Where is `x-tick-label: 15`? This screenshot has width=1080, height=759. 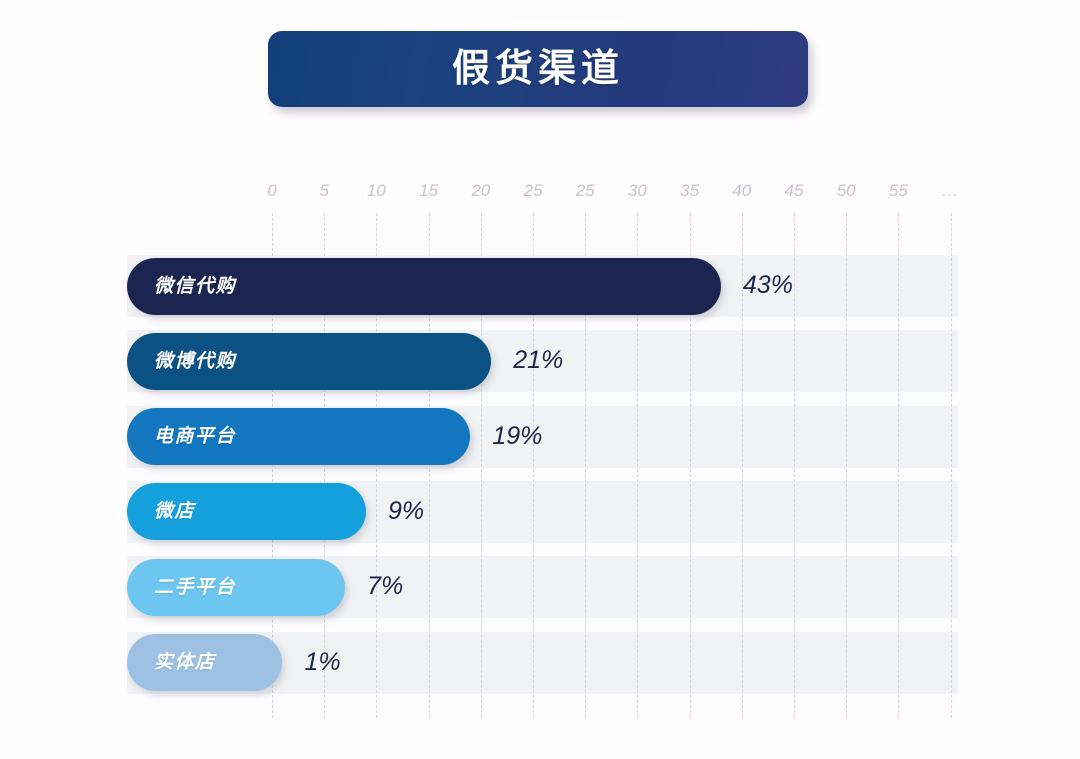
x-tick-label: 15 is located at coordinates (429, 190).